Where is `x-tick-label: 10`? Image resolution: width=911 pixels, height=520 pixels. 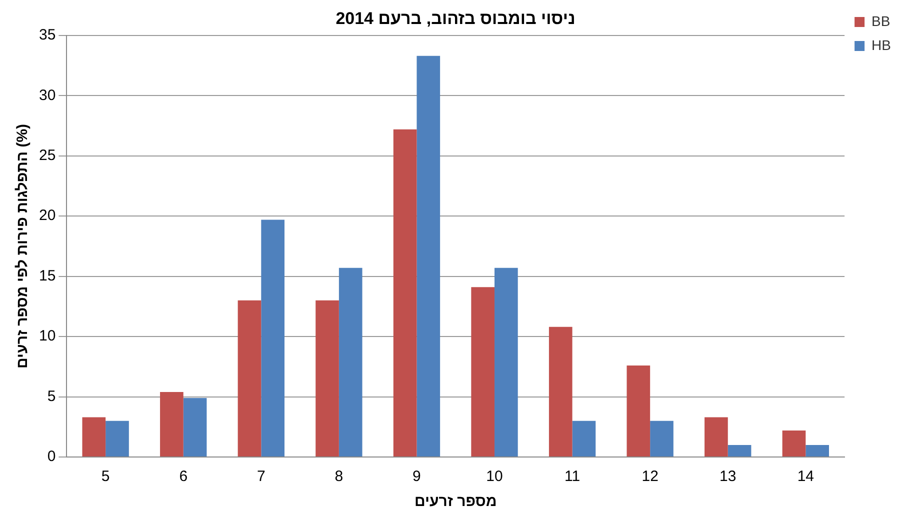 x-tick-label: 10 is located at coordinates (494, 477).